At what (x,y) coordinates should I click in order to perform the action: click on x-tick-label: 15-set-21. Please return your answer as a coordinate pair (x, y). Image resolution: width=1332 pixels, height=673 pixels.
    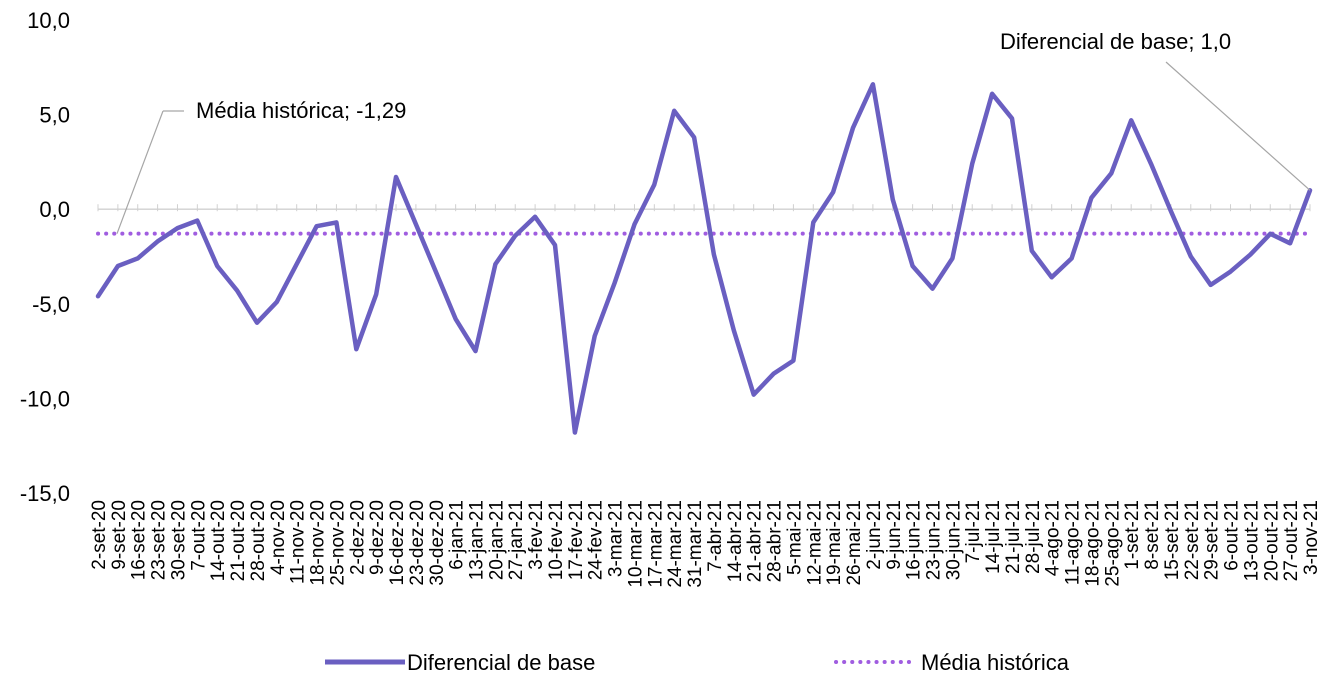
    Looking at the image, I should click on (1172, 540).